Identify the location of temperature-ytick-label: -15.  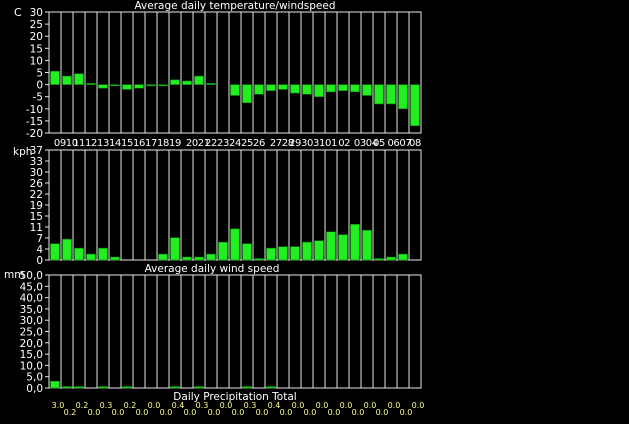
(34, 122).